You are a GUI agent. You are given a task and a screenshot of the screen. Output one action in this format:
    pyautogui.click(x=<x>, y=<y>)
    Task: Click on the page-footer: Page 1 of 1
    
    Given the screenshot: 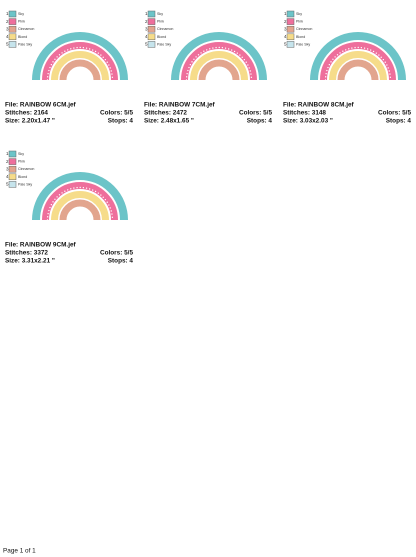 What is the action you would take?
    pyautogui.click(x=19, y=551)
    